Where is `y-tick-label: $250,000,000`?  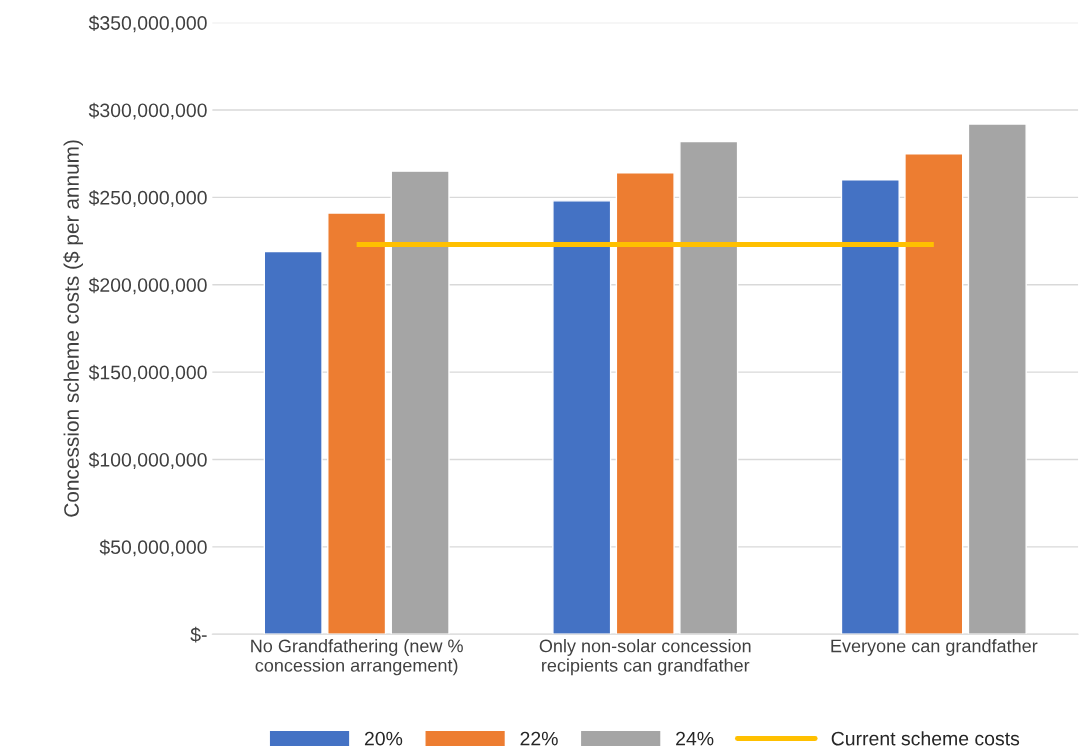
y-tick-label: $250,000,000 is located at coordinates (147, 198).